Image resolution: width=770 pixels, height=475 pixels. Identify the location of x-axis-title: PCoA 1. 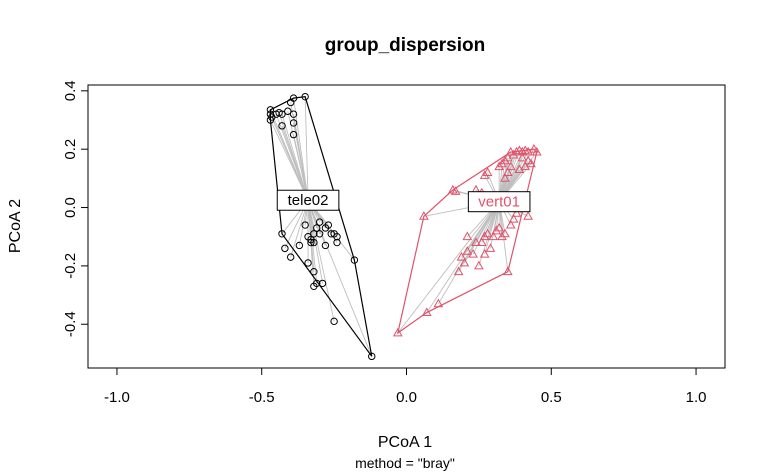
(405, 442).